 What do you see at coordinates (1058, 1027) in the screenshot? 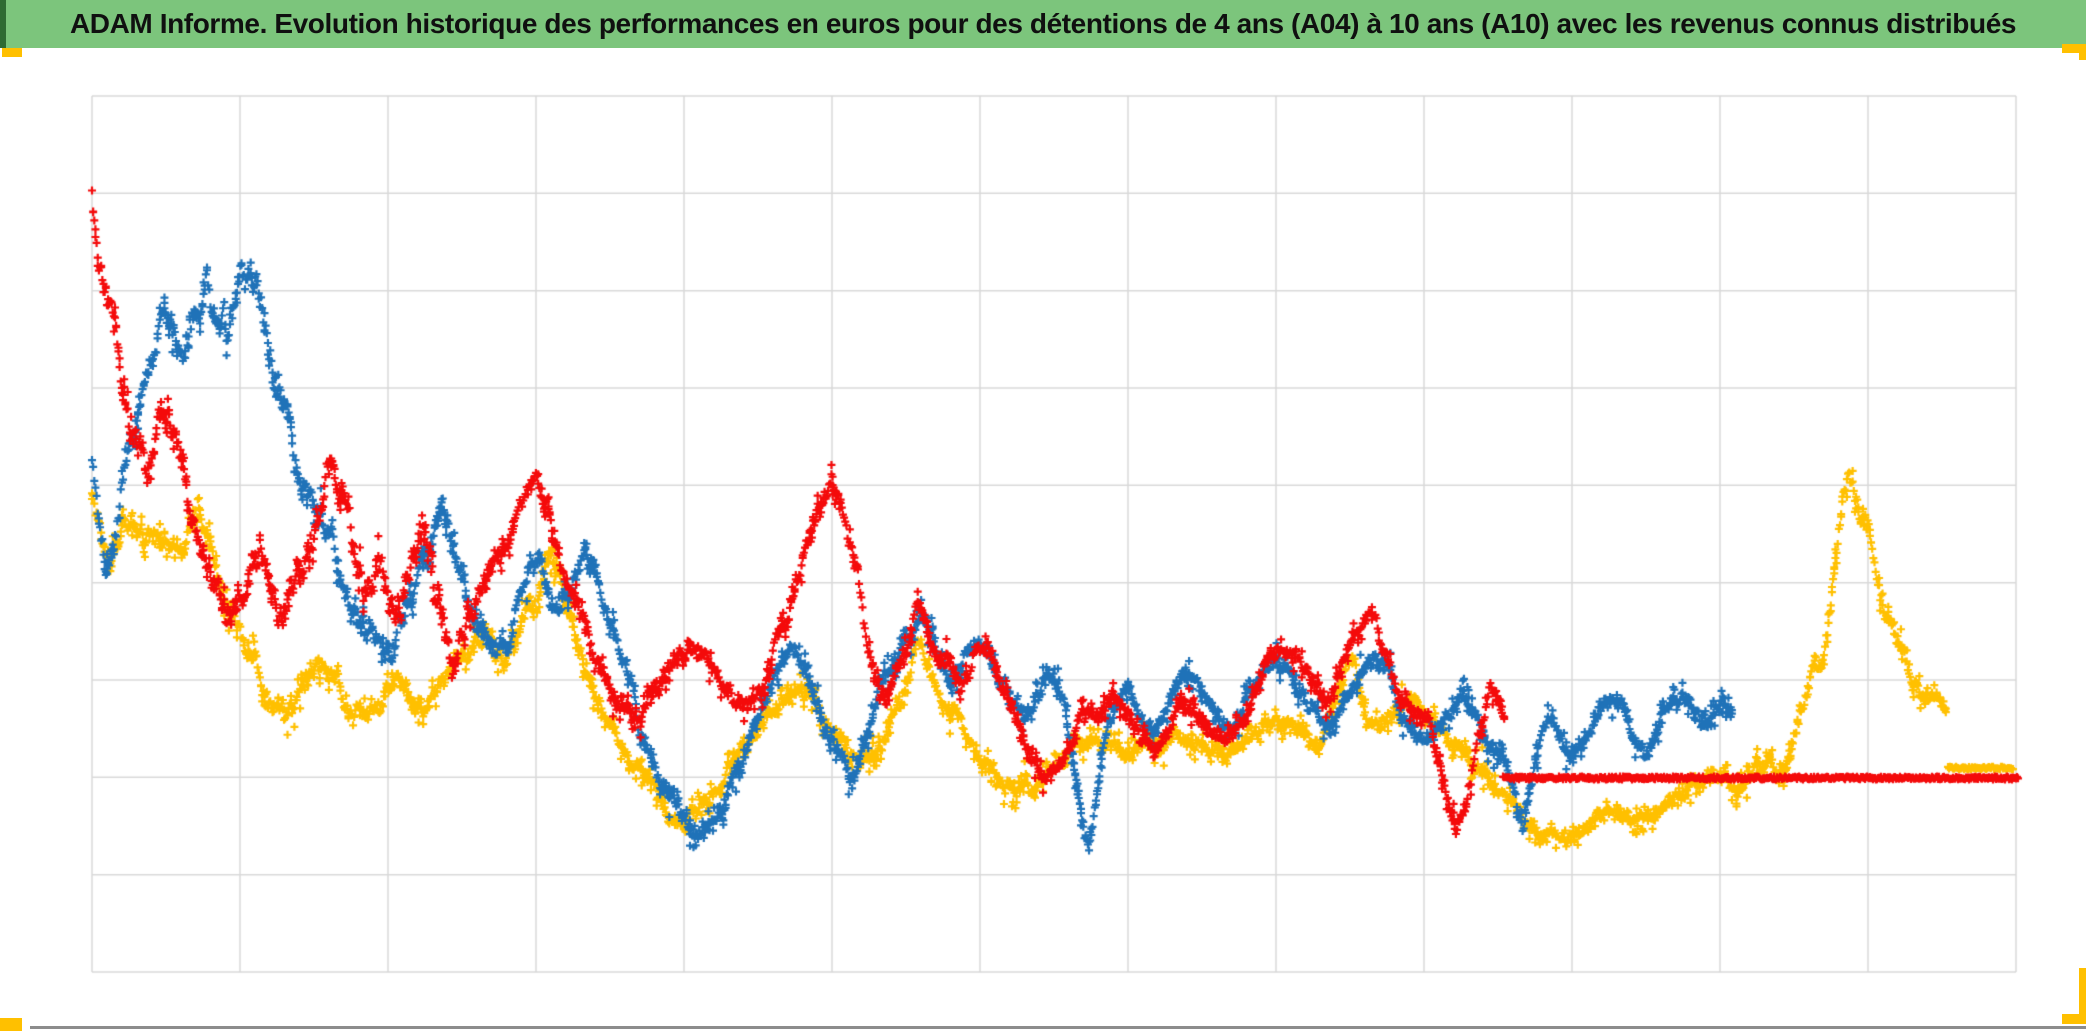
I see `bottom-rule` at bounding box center [1058, 1027].